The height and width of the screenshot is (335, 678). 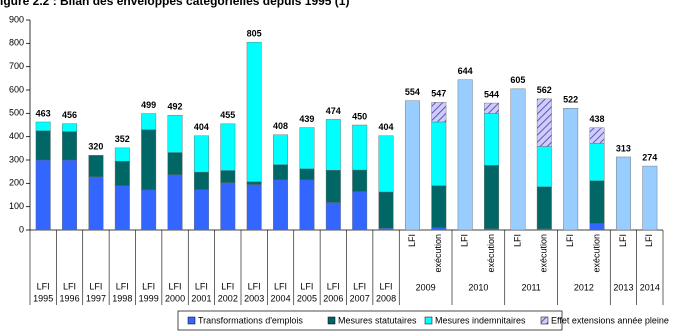 What do you see at coordinates (228, 298) in the screenshot?
I see `group-label: 2002` at bounding box center [228, 298].